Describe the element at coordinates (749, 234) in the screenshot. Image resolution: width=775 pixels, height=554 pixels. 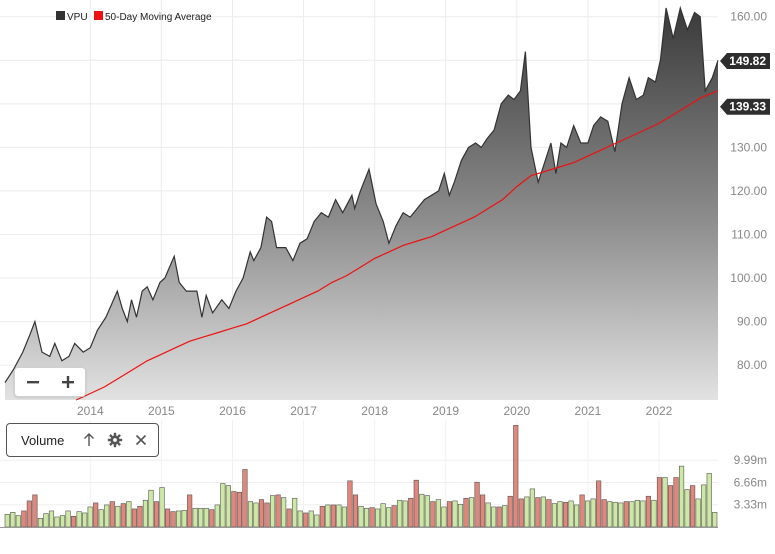
I see `price-tick-label: 110.00` at that location.